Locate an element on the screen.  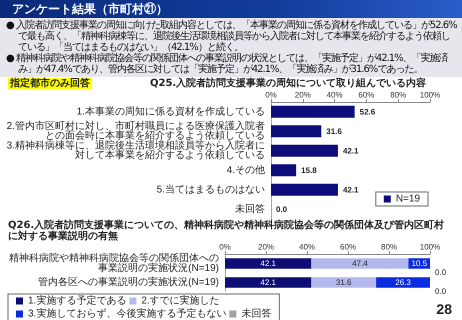
y-tick-label: 5.当てはまるものはない is located at coordinates (210, 189).